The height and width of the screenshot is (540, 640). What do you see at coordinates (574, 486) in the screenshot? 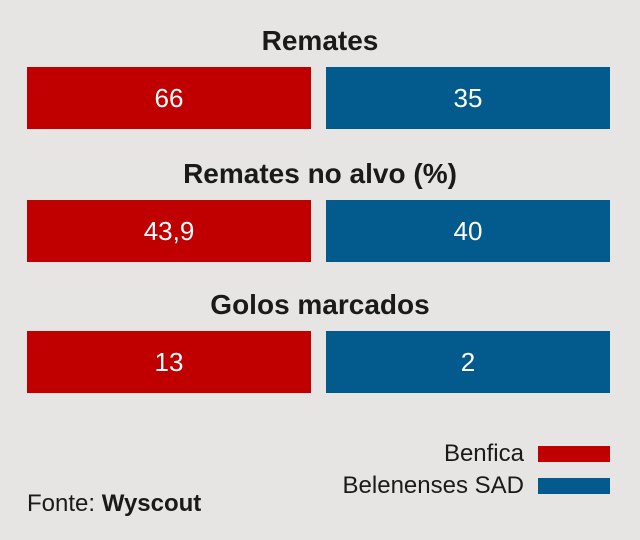
I see `legend-swatch-belenenses` at bounding box center [574, 486].